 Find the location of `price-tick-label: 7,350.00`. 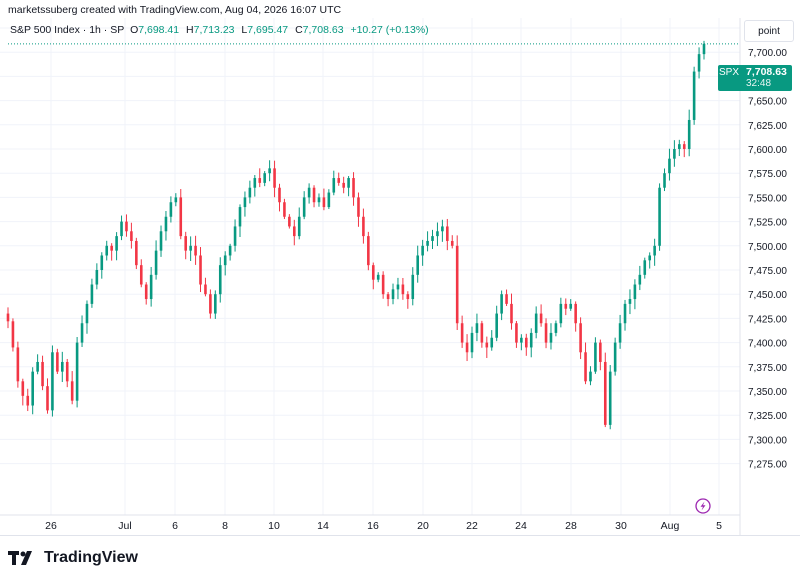

price-tick-label: 7,350.00 is located at coordinates (767, 392).